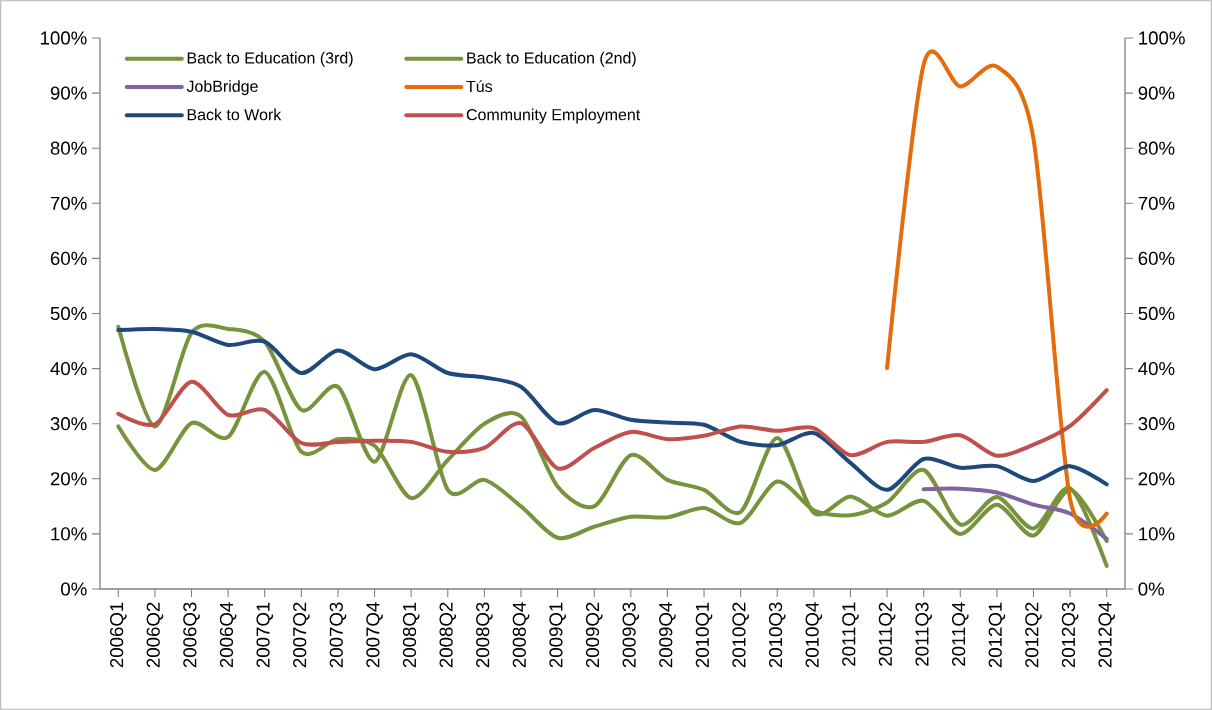 The height and width of the screenshot is (710, 1212). What do you see at coordinates (234, 114) in the screenshot?
I see `legend-label: Back to Work` at bounding box center [234, 114].